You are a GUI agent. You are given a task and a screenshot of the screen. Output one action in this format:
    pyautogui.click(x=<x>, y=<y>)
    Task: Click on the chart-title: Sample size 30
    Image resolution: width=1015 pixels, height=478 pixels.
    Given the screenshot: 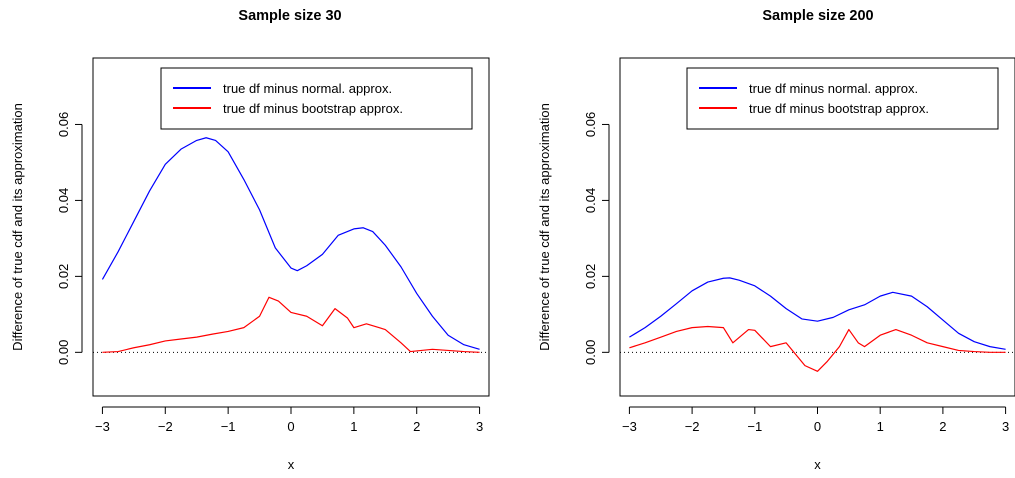 What is the action you would take?
    pyautogui.click(x=289, y=16)
    